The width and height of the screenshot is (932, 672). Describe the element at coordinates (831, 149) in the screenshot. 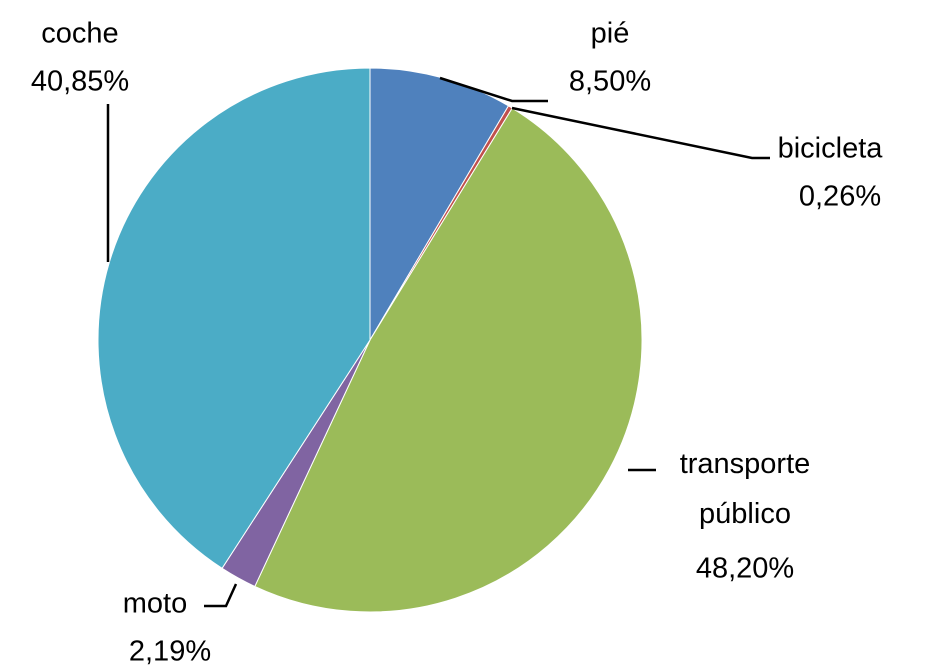

I see `slice-label: bicicleta` at that location.